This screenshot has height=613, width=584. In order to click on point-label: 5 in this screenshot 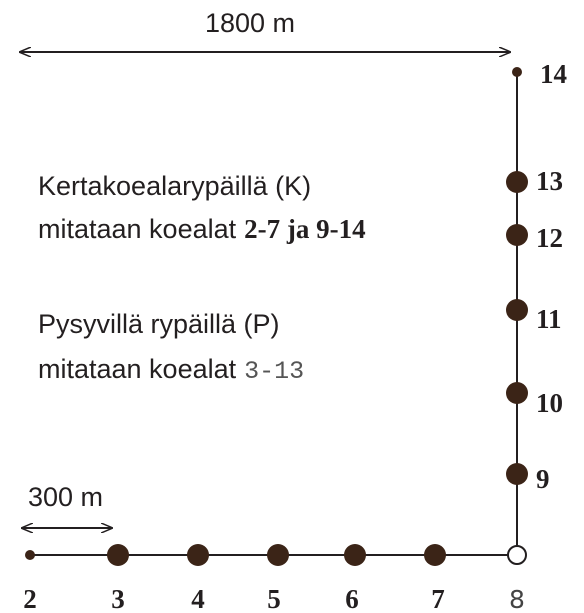, I will do `click(274, 598)`.